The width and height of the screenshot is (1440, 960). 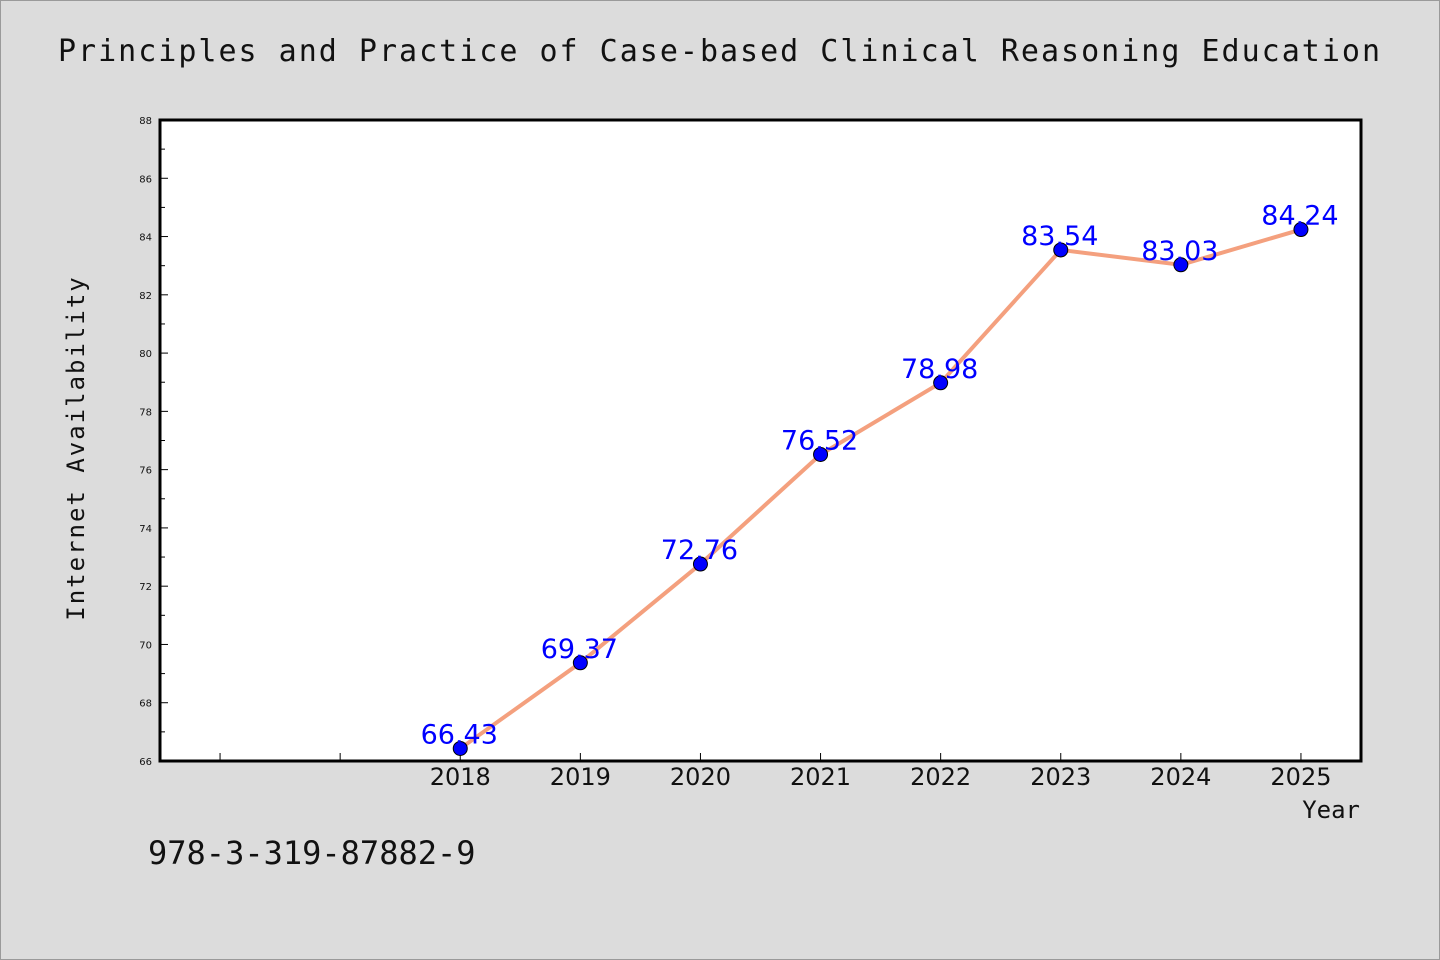 What do you see at coordinates (1299, 216) in the screenshot?
I see `data-label: 84.24` at bounding box center [1299, 216].